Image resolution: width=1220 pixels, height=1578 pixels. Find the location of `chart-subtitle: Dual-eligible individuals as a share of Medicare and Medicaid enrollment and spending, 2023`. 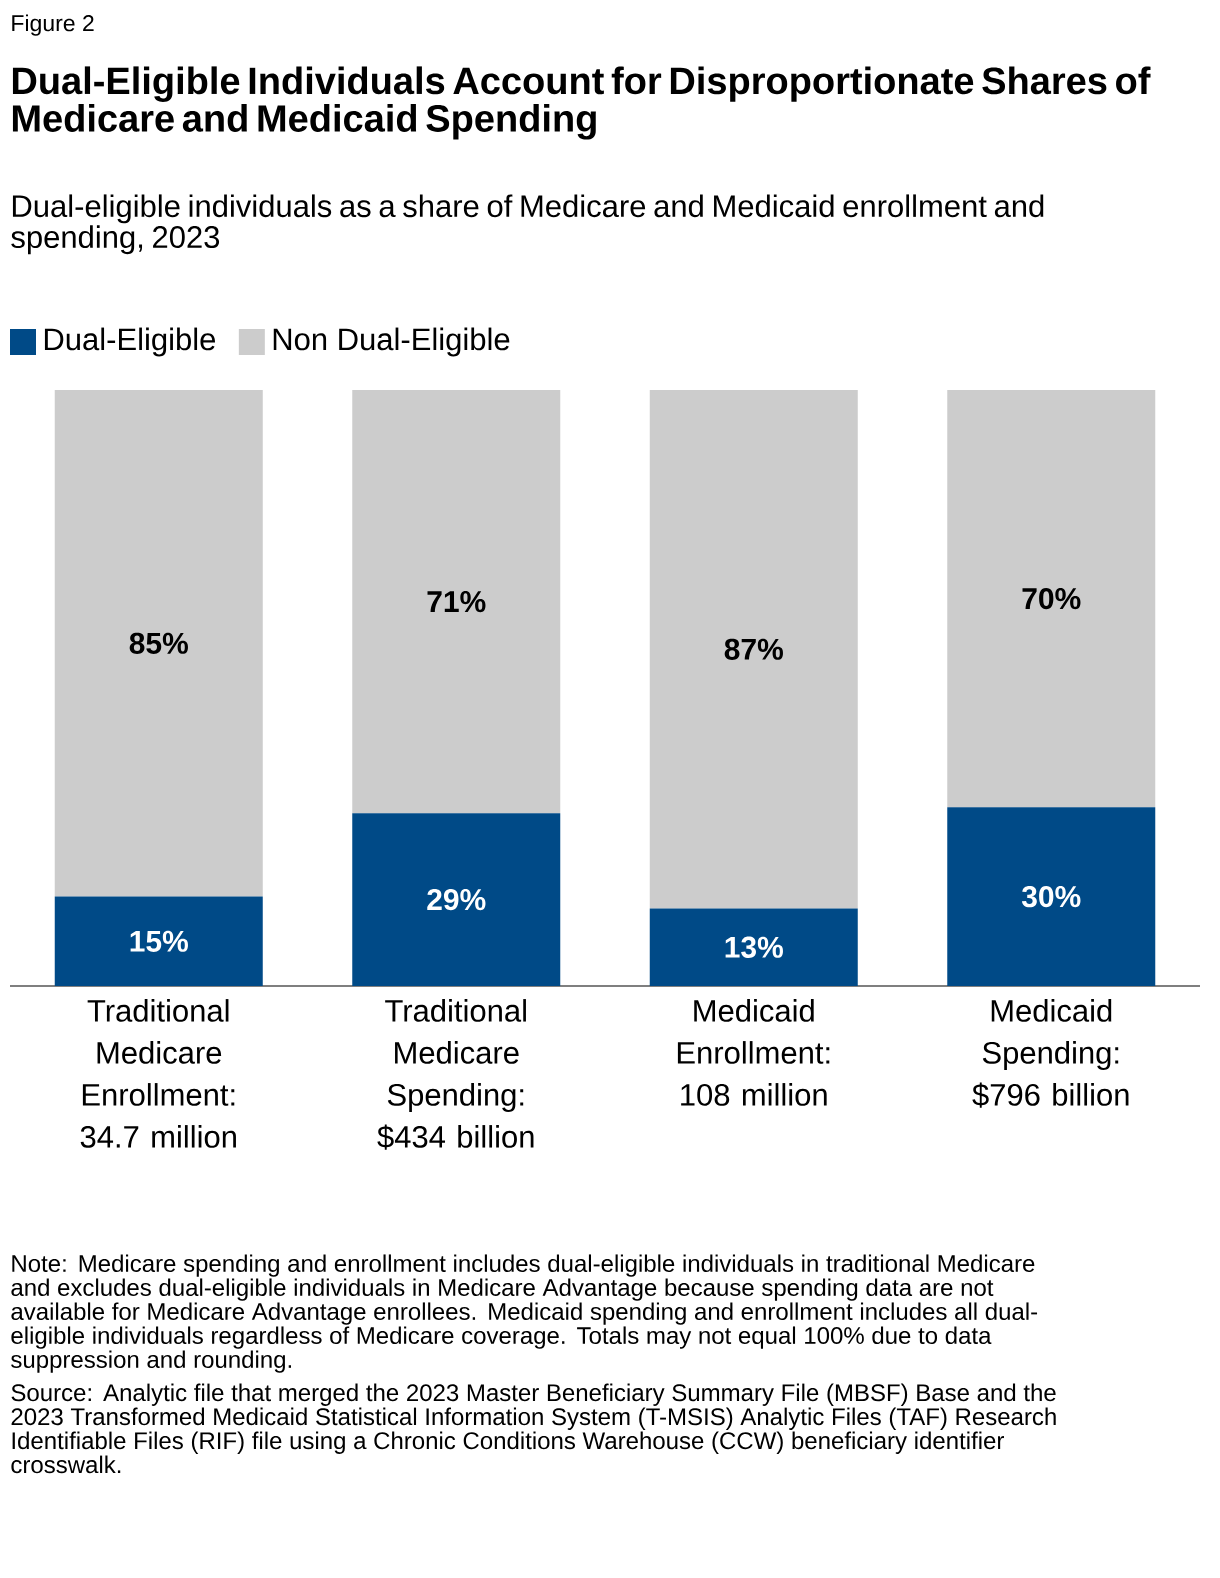

chart-subtitle: Dual-eligible individuals as a share of Medicare and Medicaid enrollment and spending, 2023 is located at coordinates (527, 224).